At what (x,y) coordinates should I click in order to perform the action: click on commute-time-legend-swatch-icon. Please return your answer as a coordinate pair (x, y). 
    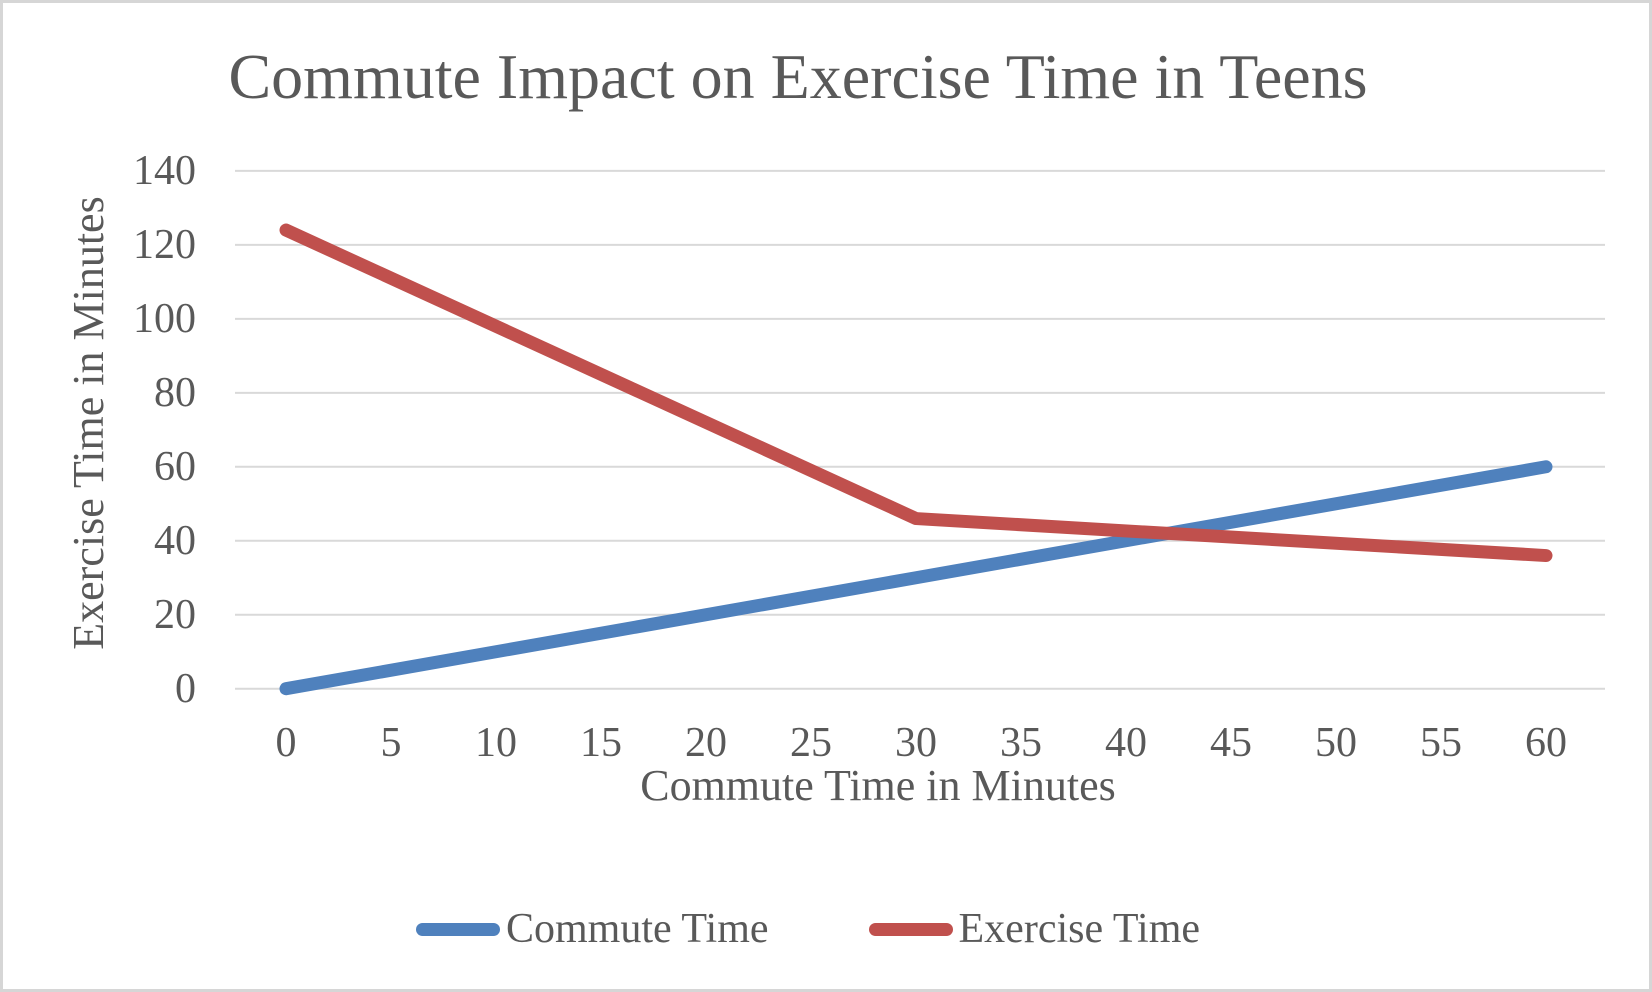
    Looking at the image, I should click on (457, 929).